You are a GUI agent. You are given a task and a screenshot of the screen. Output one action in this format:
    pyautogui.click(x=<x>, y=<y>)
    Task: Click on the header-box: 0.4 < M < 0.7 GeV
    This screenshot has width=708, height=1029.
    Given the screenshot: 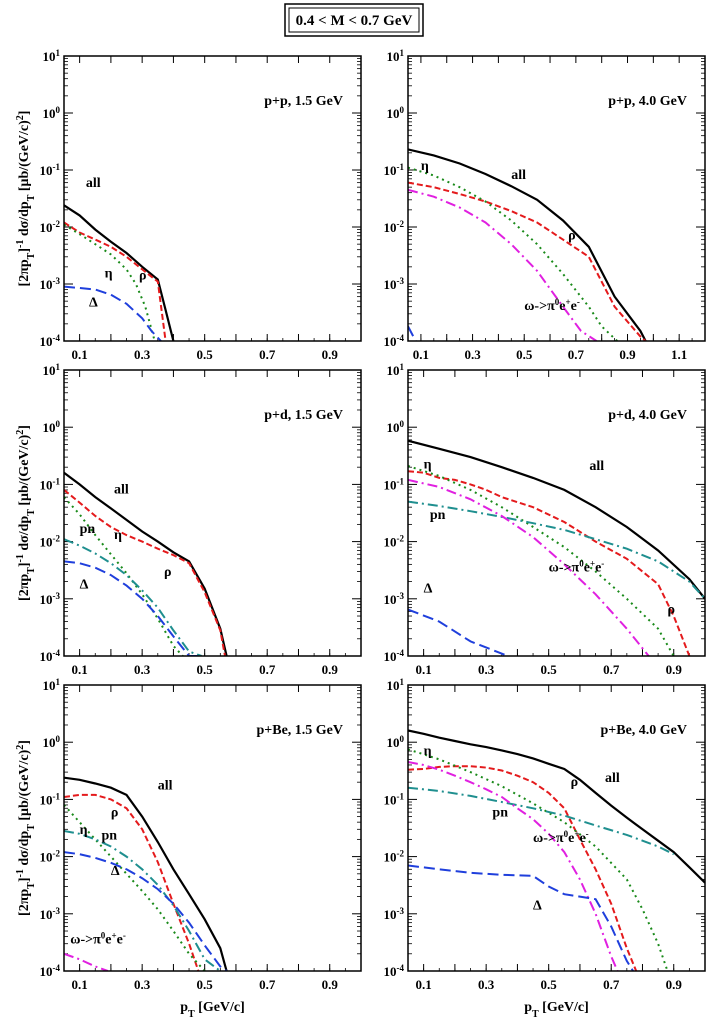 What is the action you would take?
    pyautogui.click(x=354, y=20)
    